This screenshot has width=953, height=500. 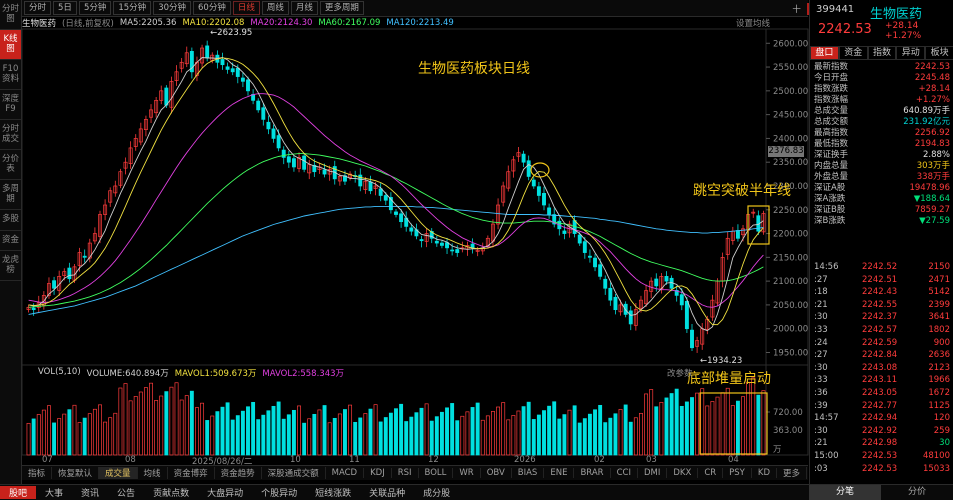 What do you see at coordinates (624, 473) in the screenshot?
I see `indicator-tab-16: CCI` at bounding box center [624, 473].